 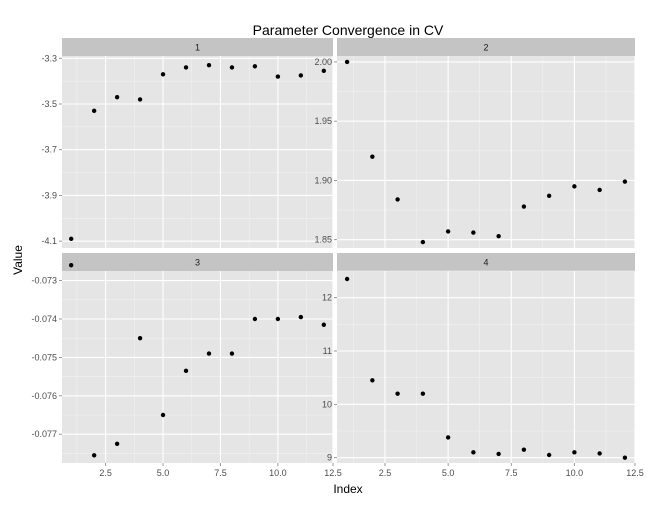 I want to click on y-axis-title: Value, so click(x=18, y=260).